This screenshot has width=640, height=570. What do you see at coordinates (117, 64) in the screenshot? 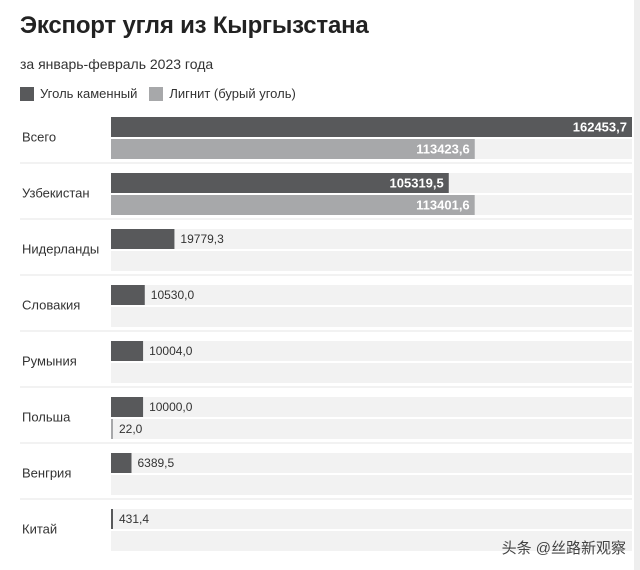
I see `chart-subtitle: за январь-февраль 2023 года` at bounding box center [117, 64].